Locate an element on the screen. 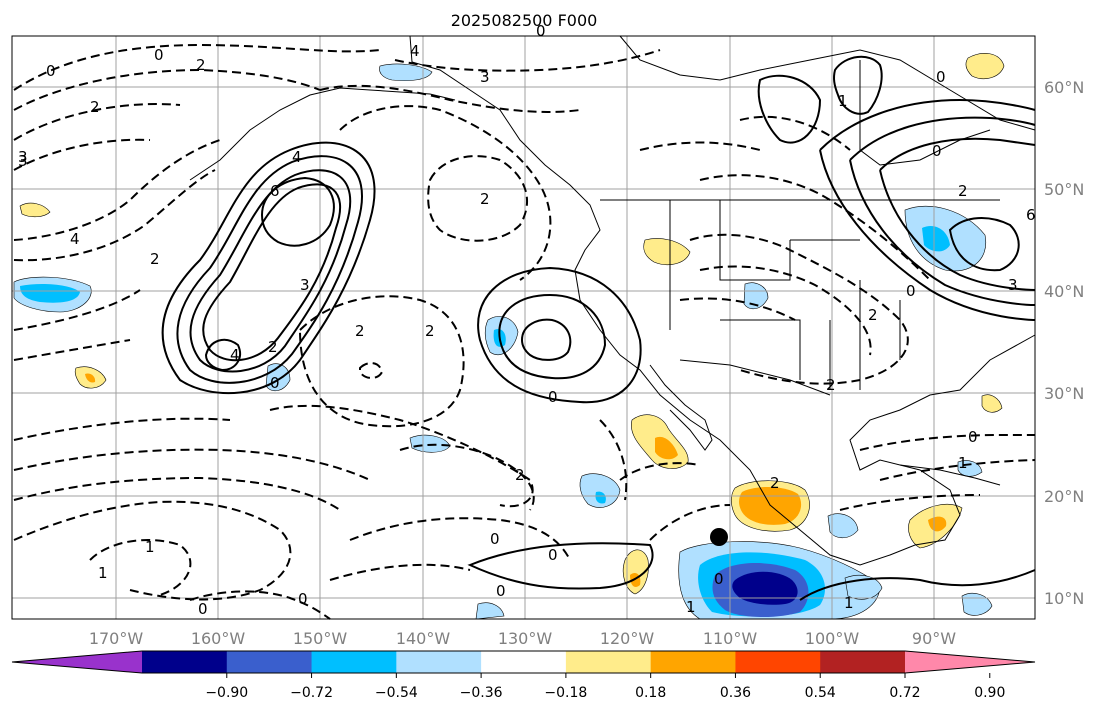 This screenshot has width=1105, height=712. shade-blue-ne-core is located at coordinates (936, 238).